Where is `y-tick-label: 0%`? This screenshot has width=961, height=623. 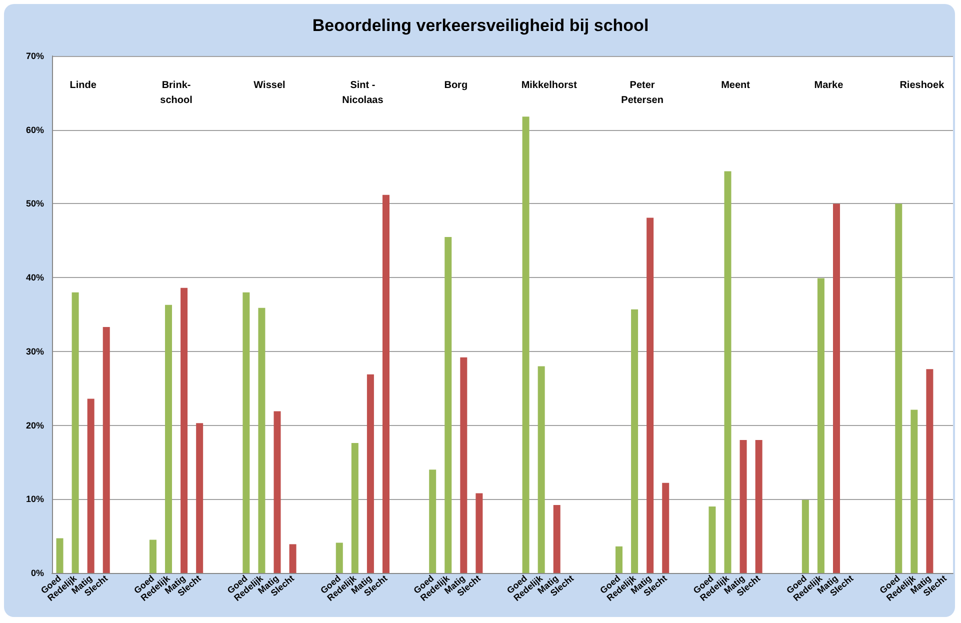 y-tick-label: 0% is located at coordinates (37, 573).